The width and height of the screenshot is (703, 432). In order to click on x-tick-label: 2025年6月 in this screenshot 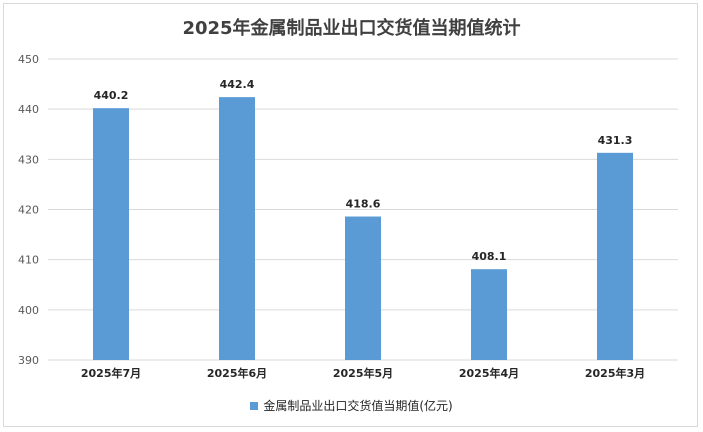, I will do `click(237, 373)`.